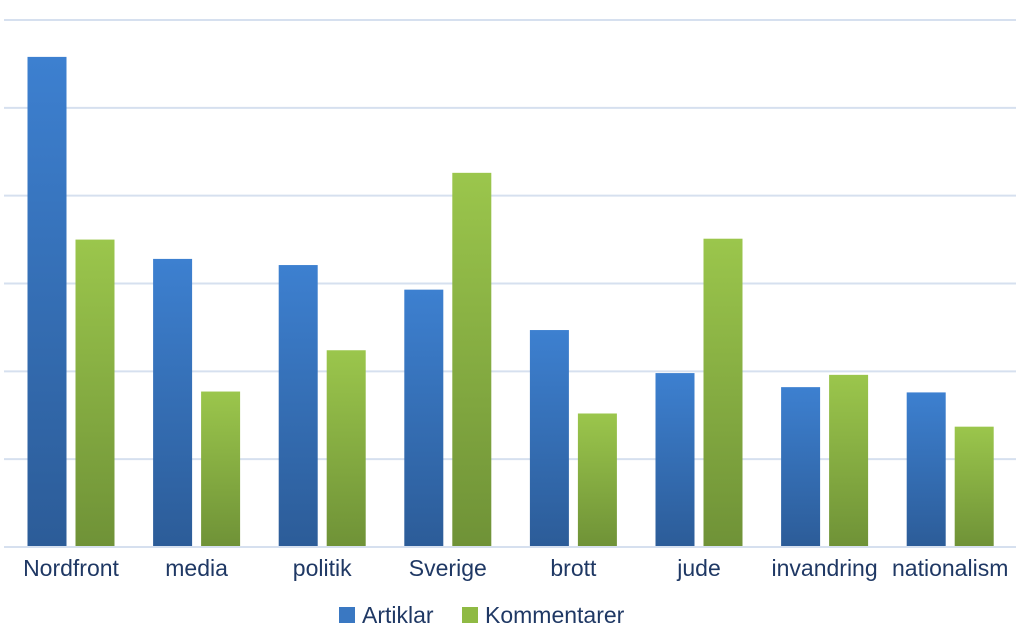  What do you see at coordinates (926, 469) in the screenshot?
I see `bar-artiklar-nationalism` at bounding box center [926, 469].